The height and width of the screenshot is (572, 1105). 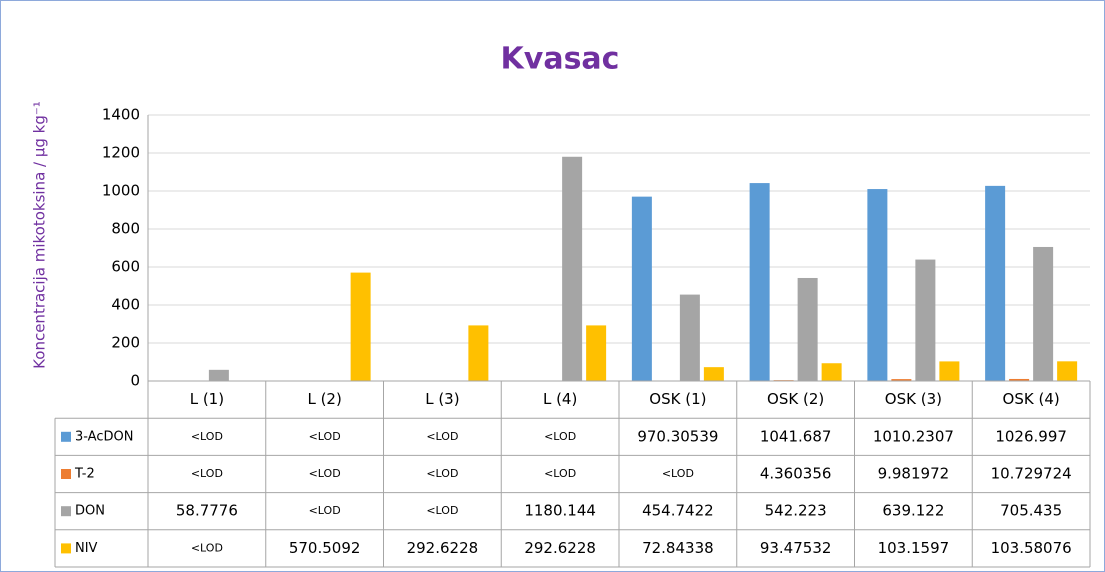 What do you see at coordinates (913, 399) in the screenshot?
I see `x-tick-label: OSK (3)` at bounding box center [913, 399].